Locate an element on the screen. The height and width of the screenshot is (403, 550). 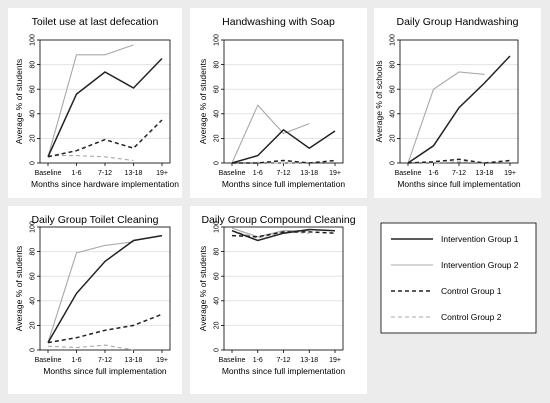
chart-title: Daily Group Toilet Cleaning is located at coordinates (94, 220).